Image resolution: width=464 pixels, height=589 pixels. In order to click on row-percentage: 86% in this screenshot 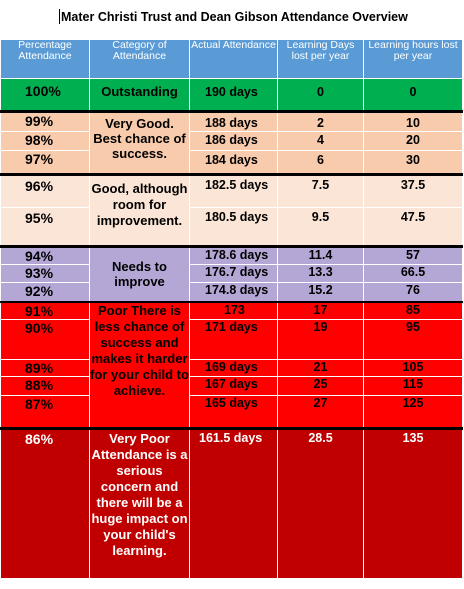, I will do `click(45, 502)`.